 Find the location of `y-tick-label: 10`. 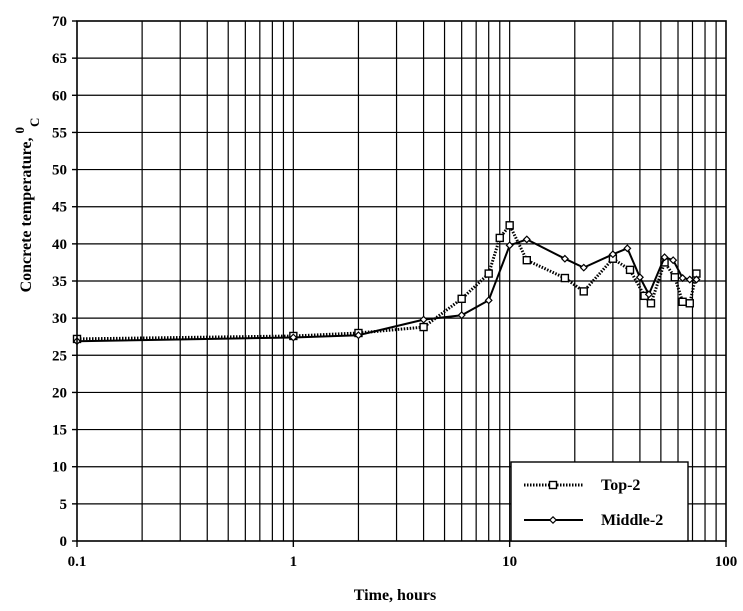

y-tick-label: 10 is located at coordinates (59, 468).